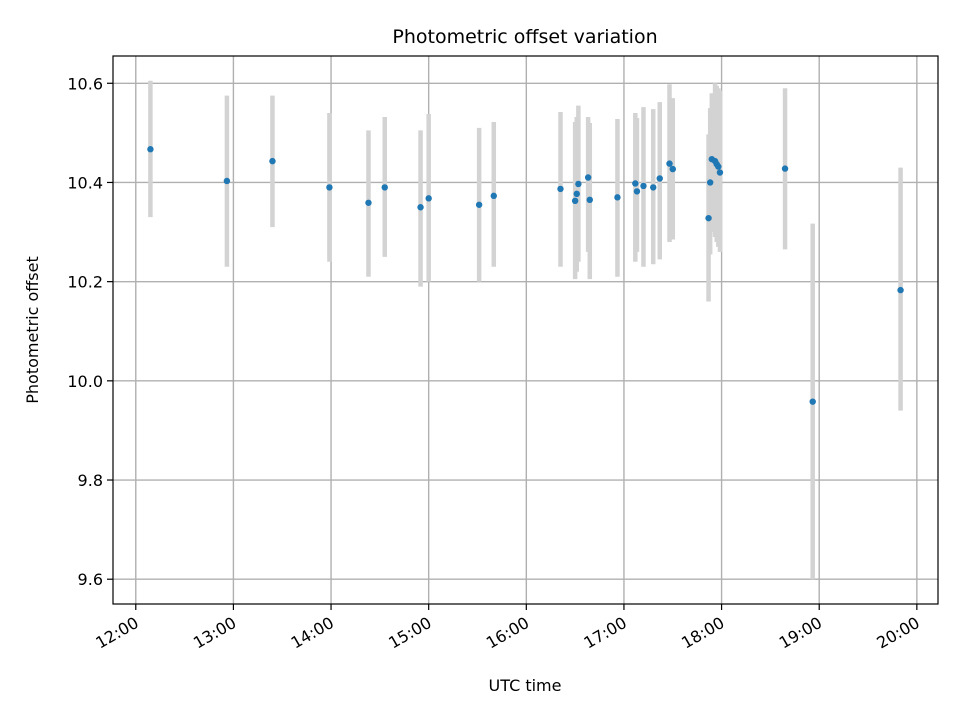  Describe the element at coordinates (32, 330) in the screenshot. I see `y-axis-label: Photometric offset` at that location.